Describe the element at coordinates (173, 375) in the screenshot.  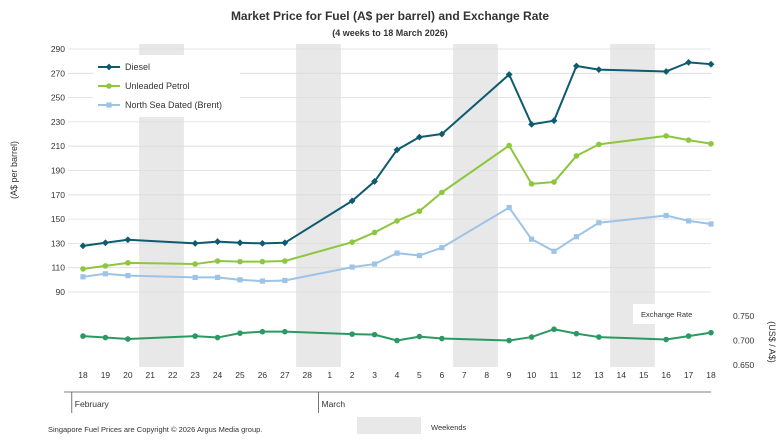
I see `x-tick-label: 22` at that location.